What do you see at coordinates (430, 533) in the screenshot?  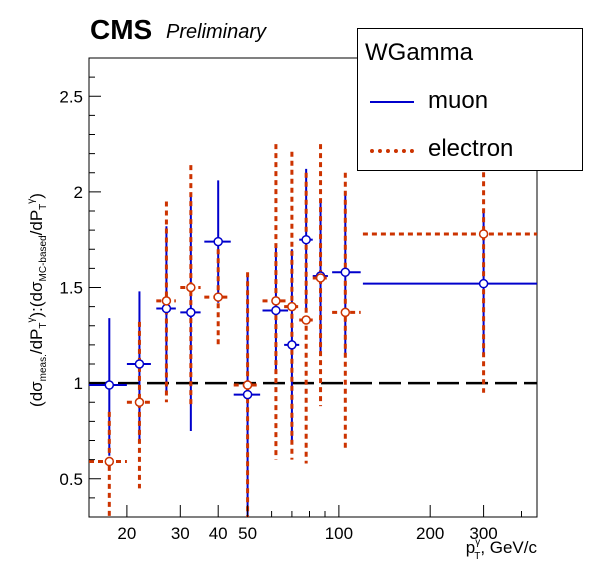 I see `x-tick-label: 200` at bounding box center [430, 533].